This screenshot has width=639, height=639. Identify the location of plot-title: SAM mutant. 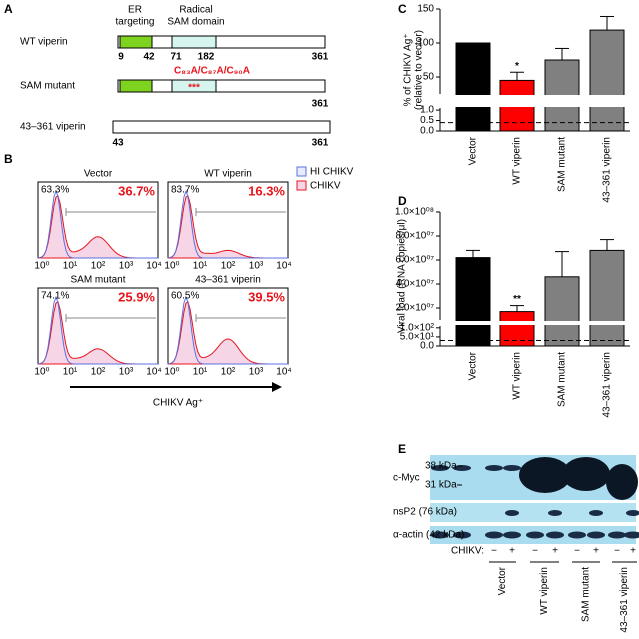
(97, 280).